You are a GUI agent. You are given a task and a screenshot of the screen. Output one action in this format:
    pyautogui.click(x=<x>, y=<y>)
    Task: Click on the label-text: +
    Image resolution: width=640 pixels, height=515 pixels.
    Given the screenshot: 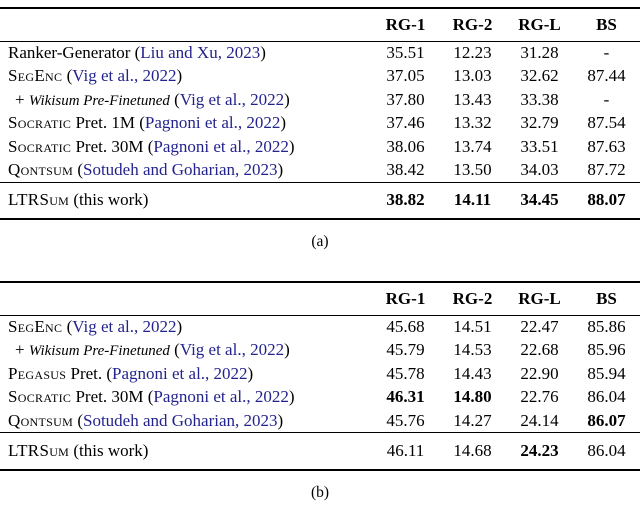 What is the action you would take?
    pyautogui.click(x=22, y=350)
    